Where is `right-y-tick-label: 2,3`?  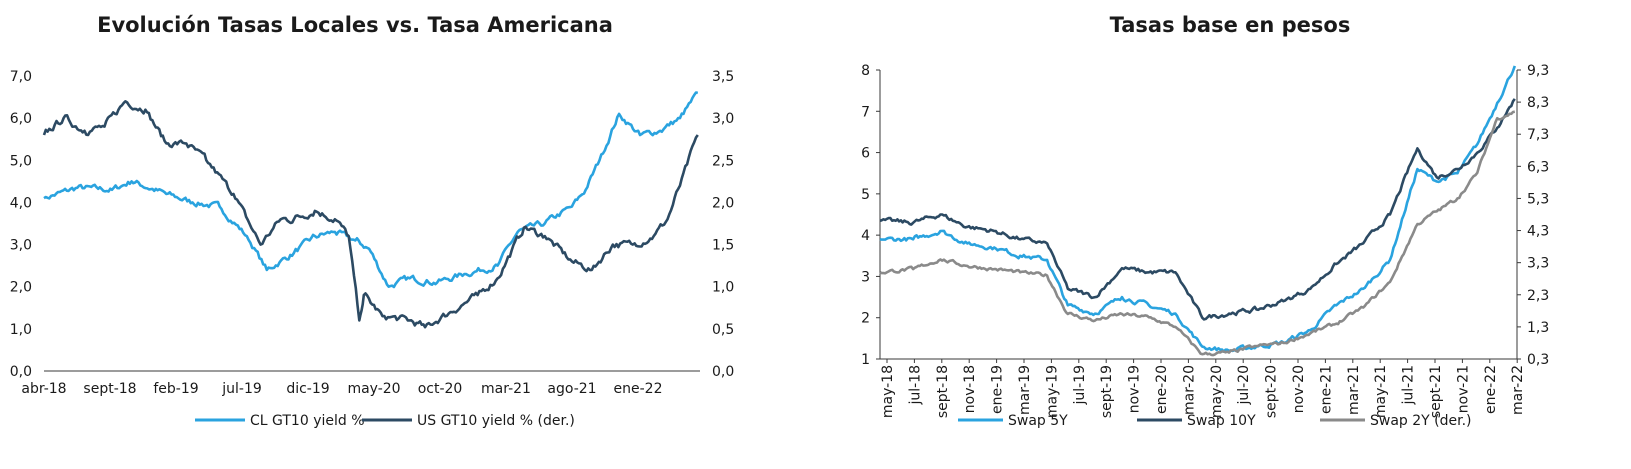 right-y-tick-label: 2,3 is located at coordinates (1538, 296).